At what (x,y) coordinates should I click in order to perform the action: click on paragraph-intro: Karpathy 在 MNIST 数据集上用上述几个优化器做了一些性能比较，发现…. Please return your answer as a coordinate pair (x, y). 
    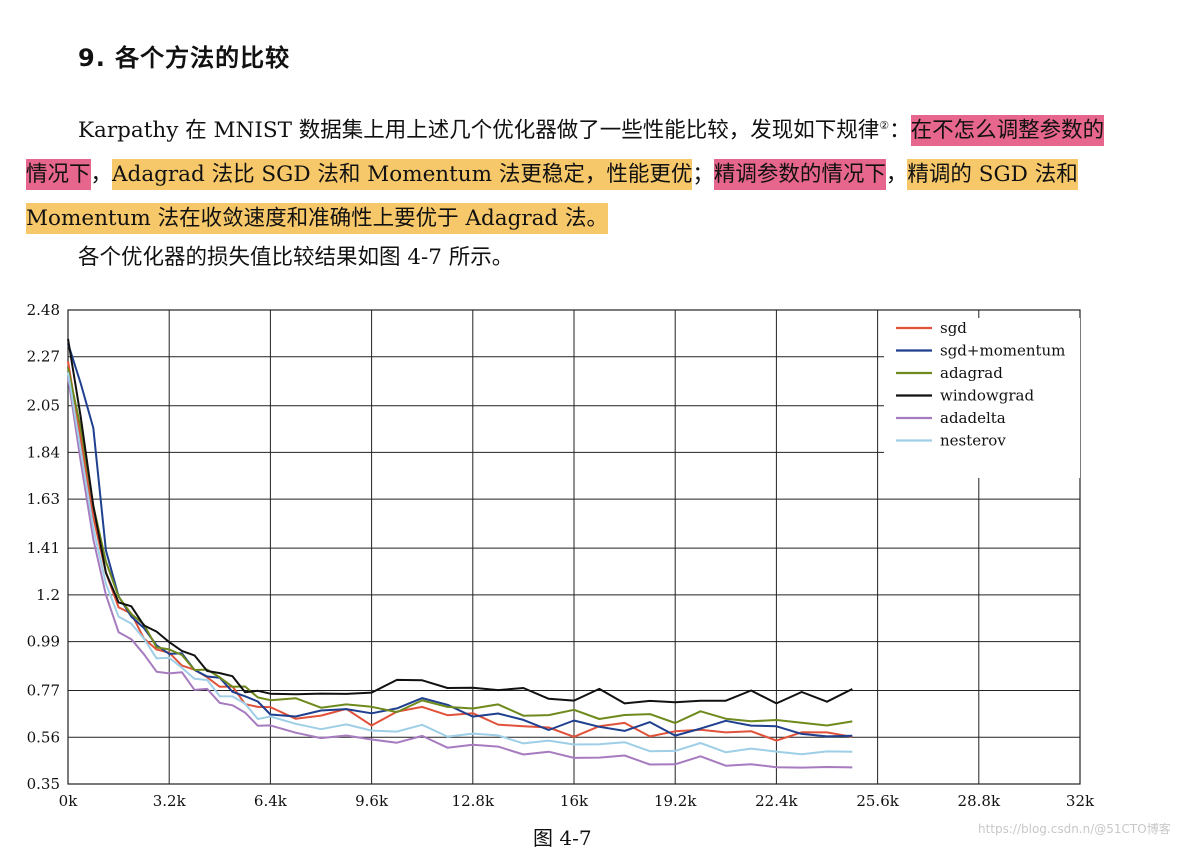
    Looking at the image, I should click on (479, 131).